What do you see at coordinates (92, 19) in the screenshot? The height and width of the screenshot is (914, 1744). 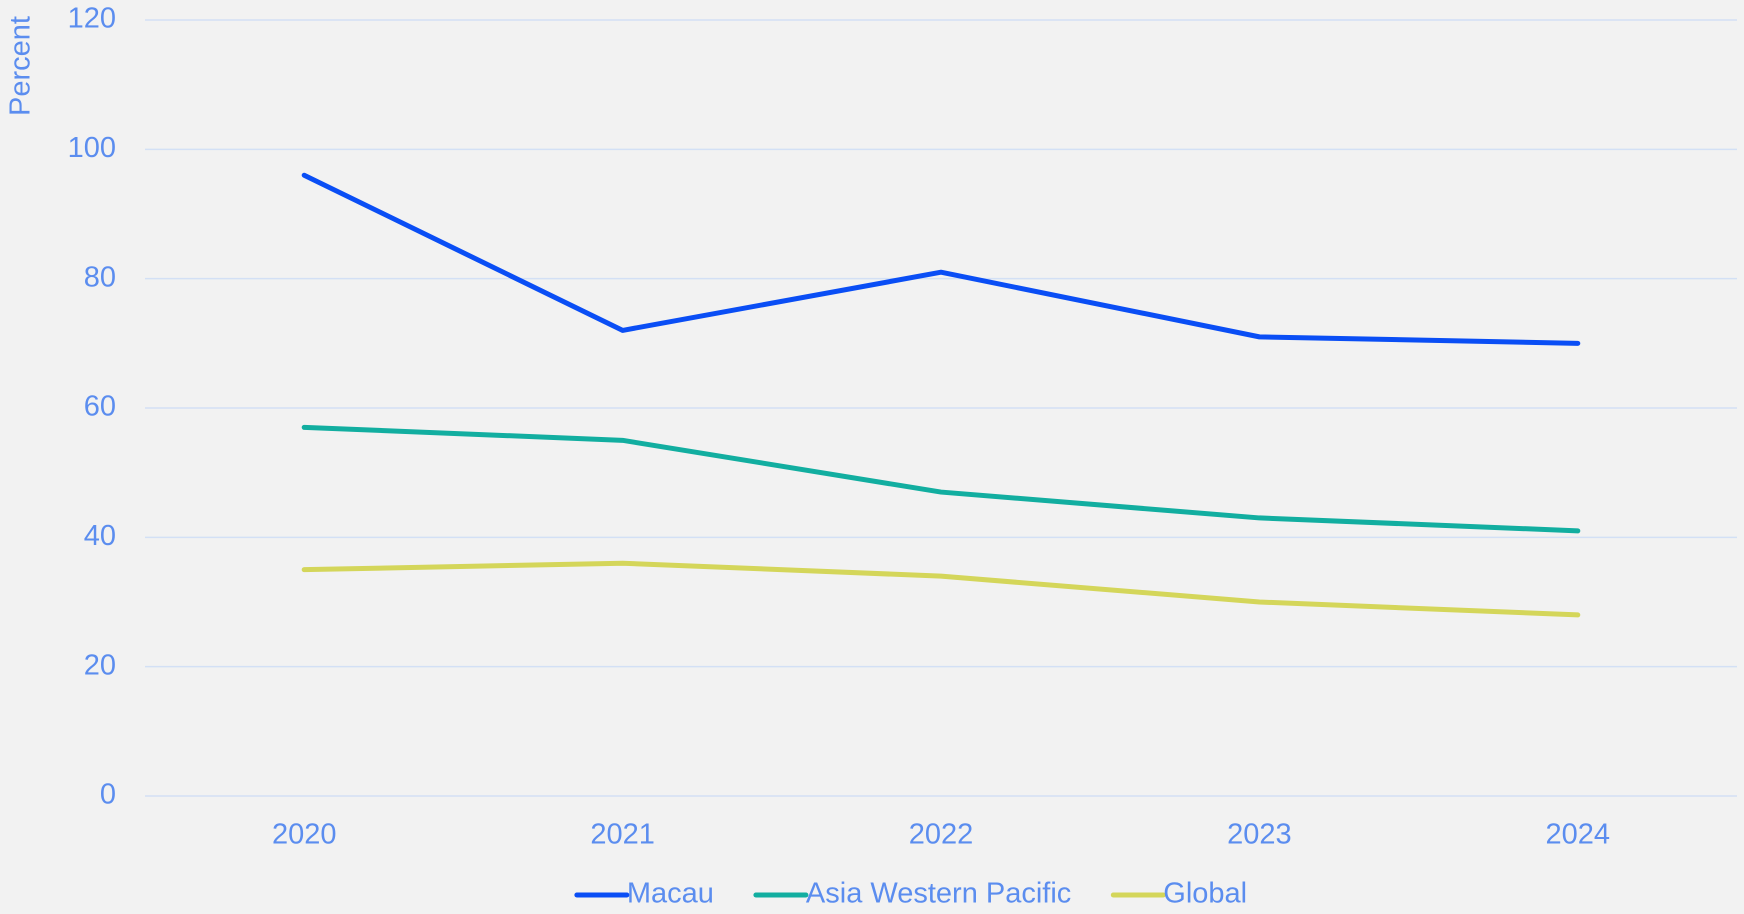 I see `y-tick-label: 120` at bounding box center [92, 19].